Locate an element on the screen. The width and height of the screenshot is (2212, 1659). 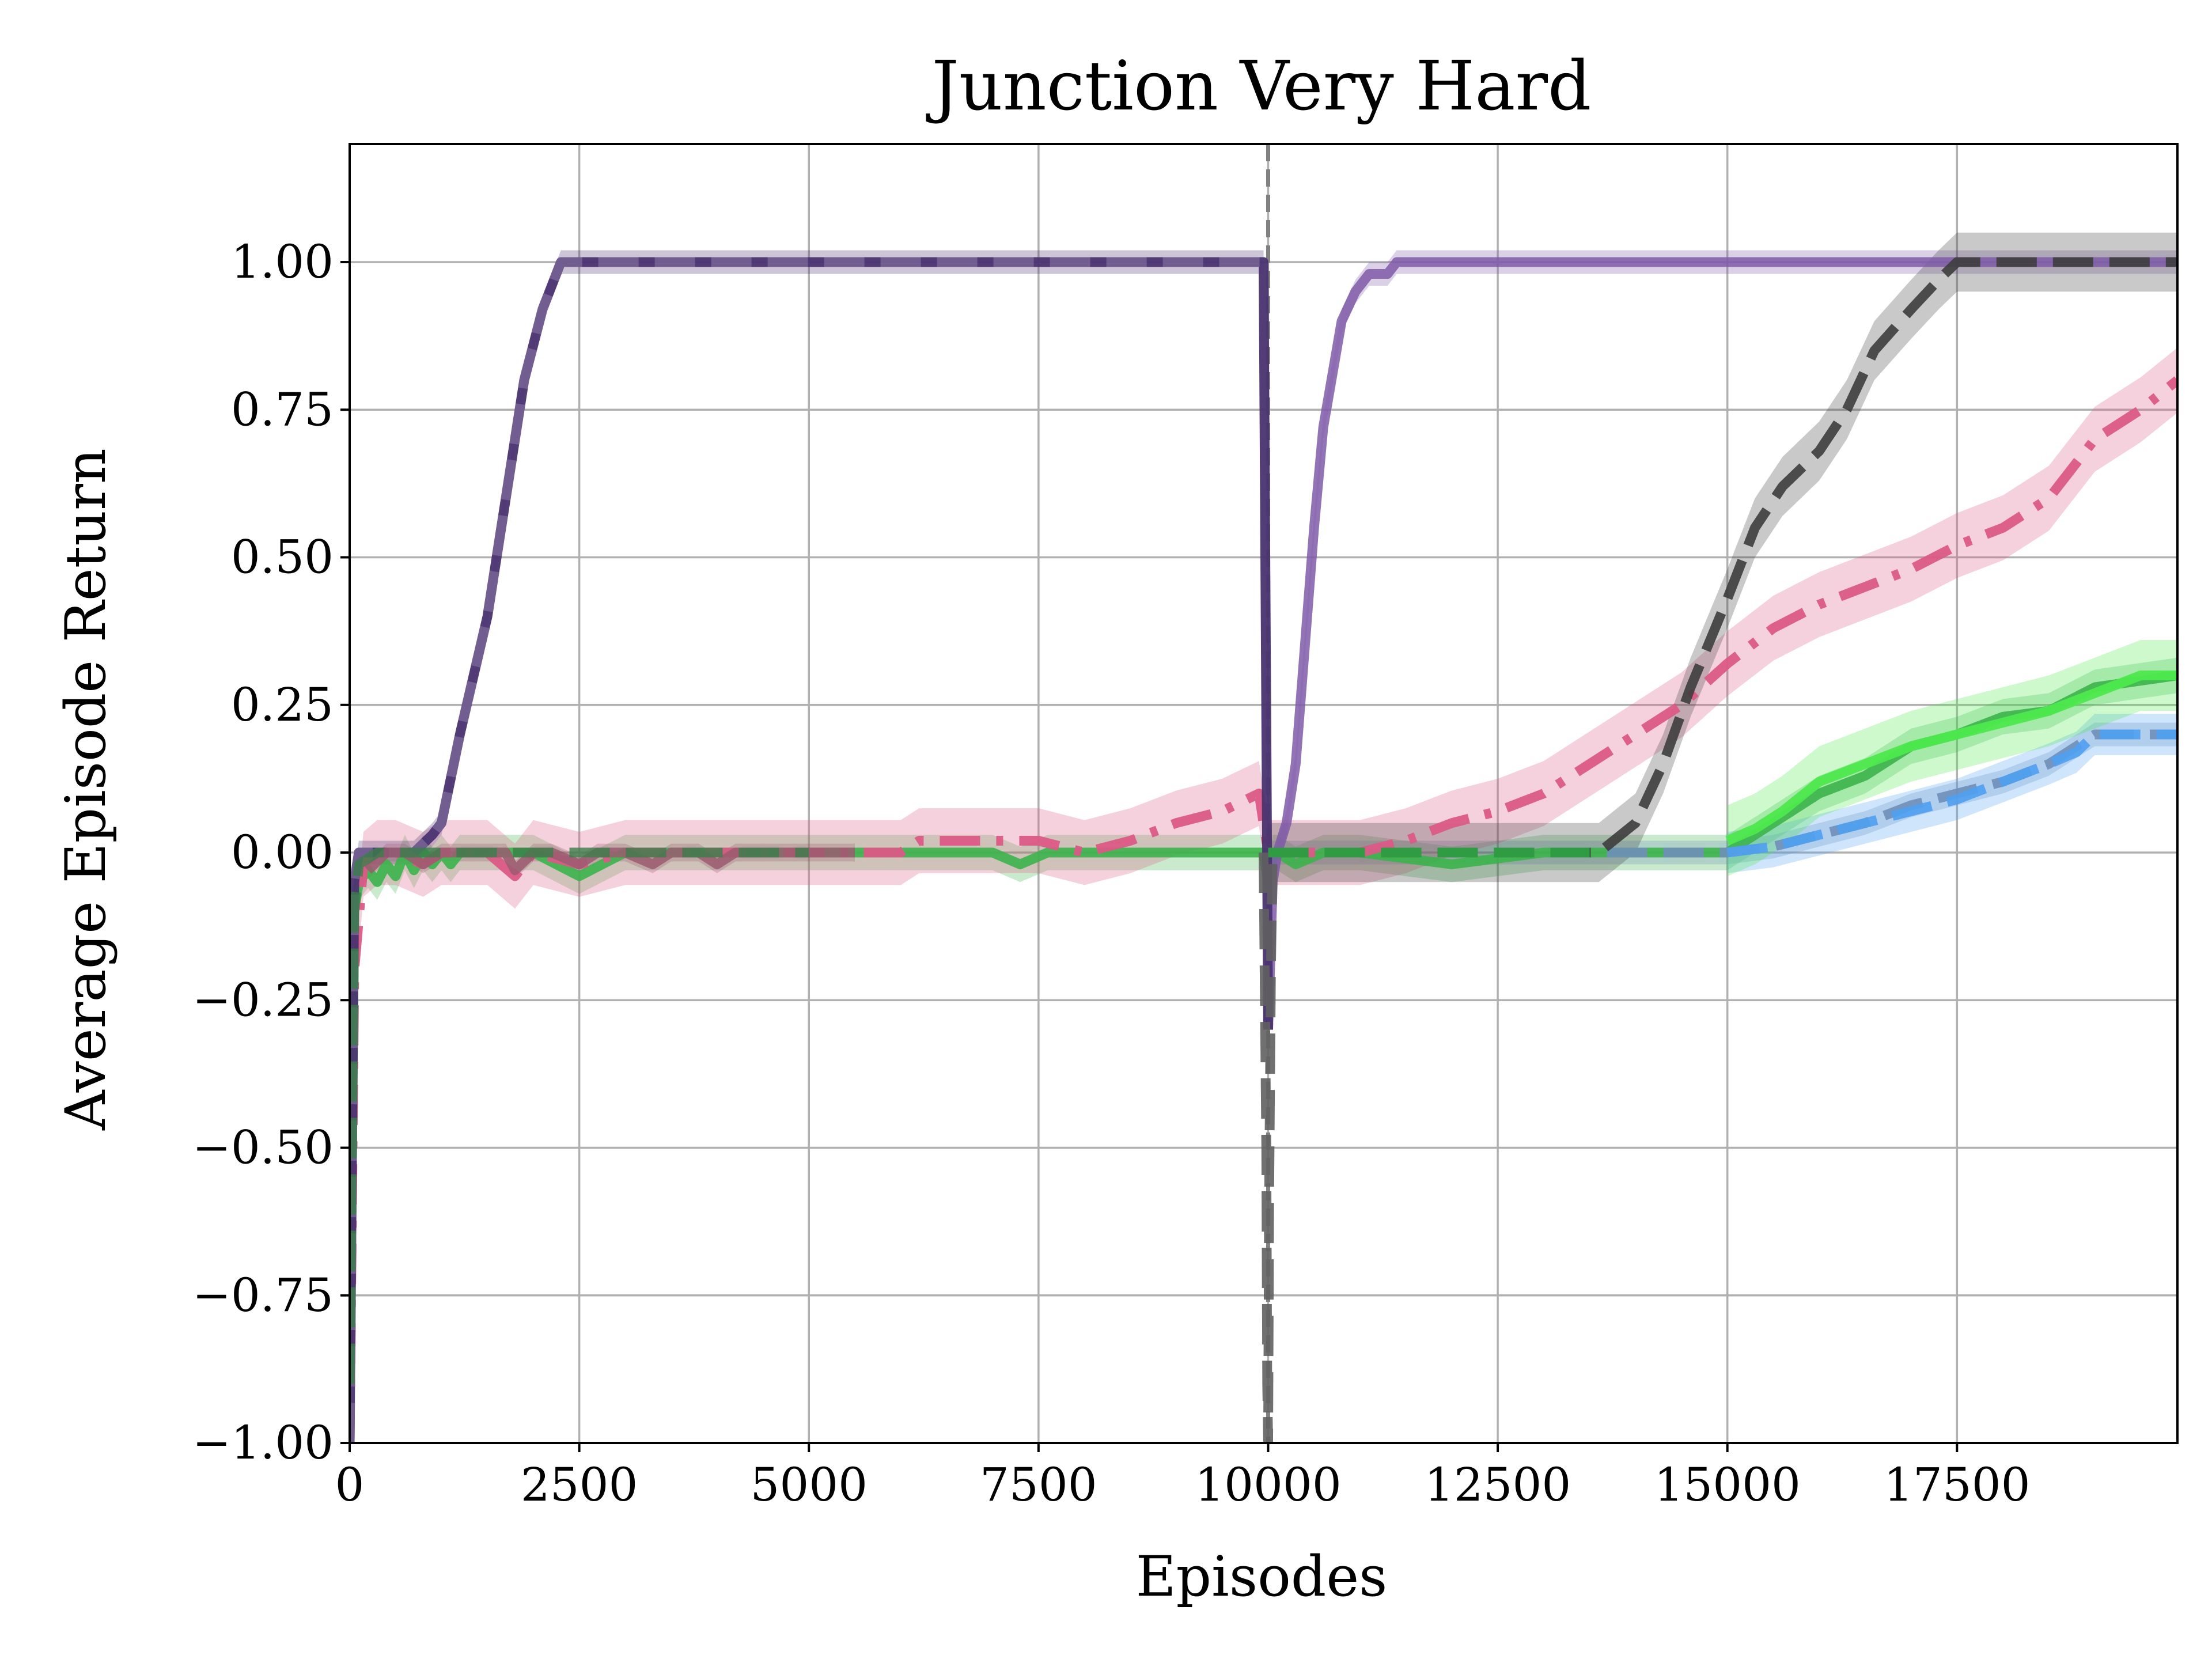
chart-title: Junction Very Hard is located at coordinates (1258, 86).